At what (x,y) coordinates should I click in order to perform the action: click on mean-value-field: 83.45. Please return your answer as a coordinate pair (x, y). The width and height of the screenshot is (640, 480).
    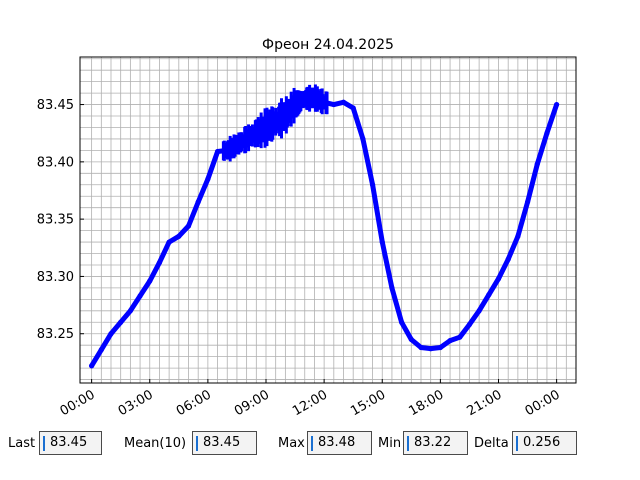
    Looking at the image, I should click on (224, 443).